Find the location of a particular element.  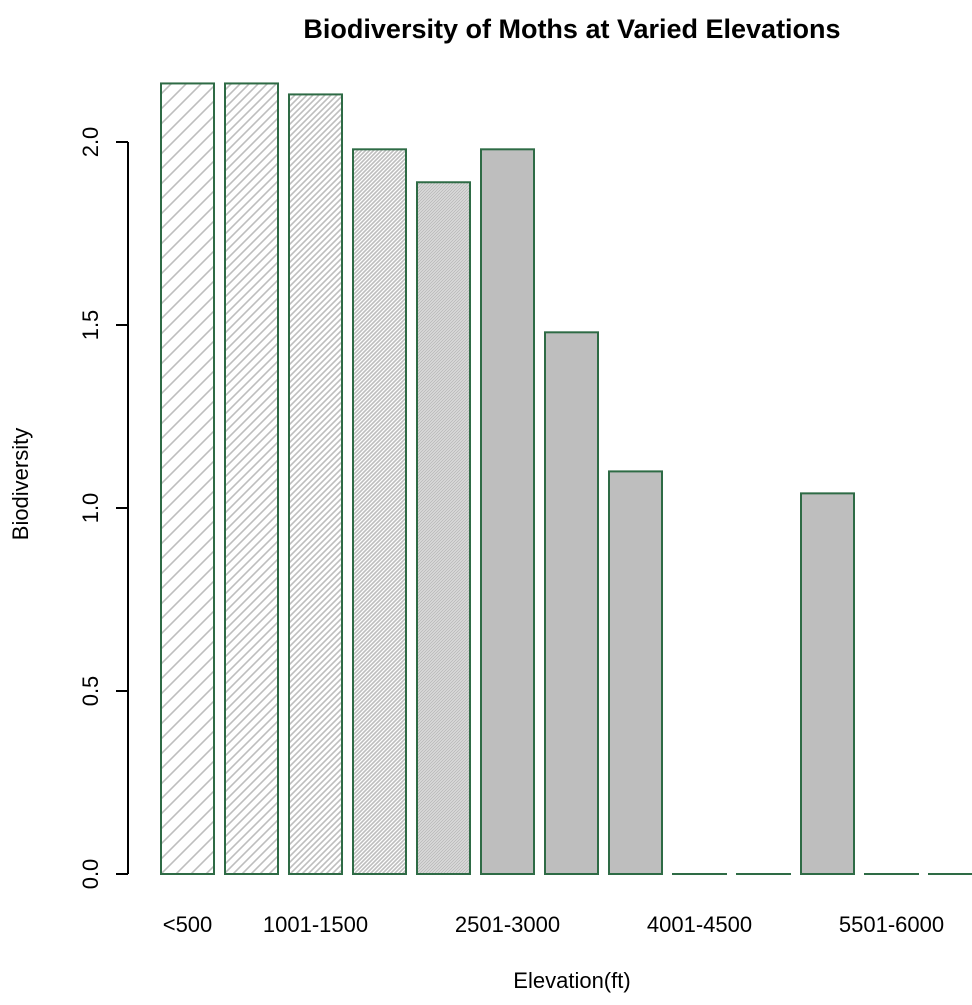

x-axis-tick-labels: <500 1001-1500 2501-3000 4001-4500 5501-6000 is located at coordinates (553, 924).